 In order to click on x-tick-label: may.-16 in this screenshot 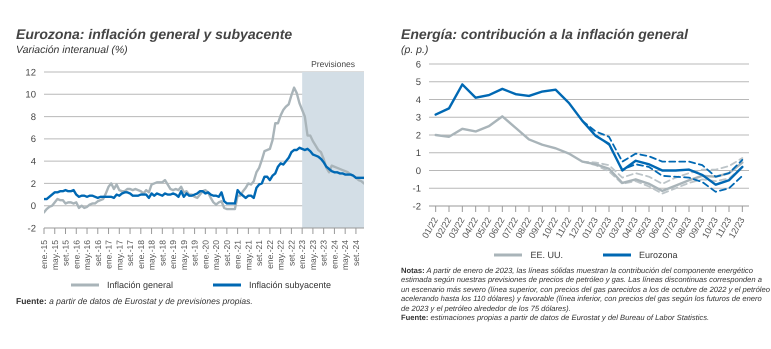, I will do `click(87, 255)`.